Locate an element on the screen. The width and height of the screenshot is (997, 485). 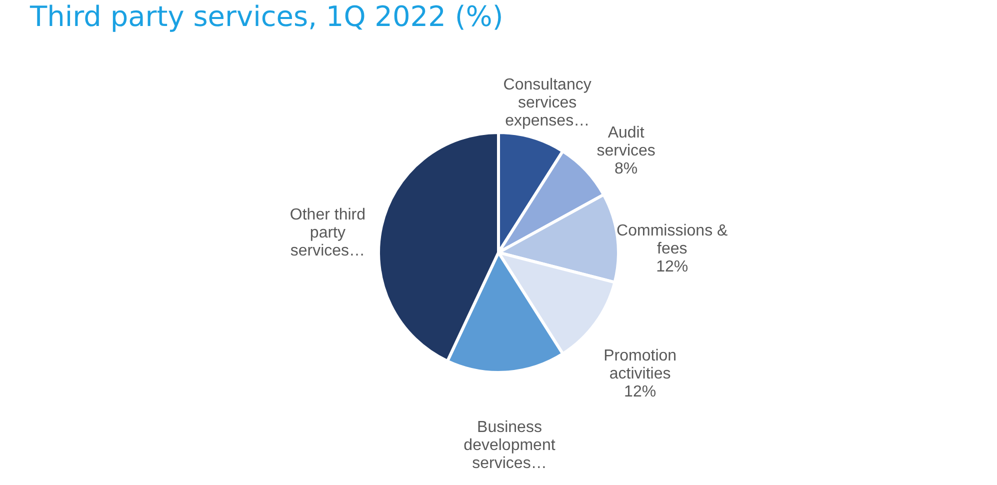
slice-label: Audit services is located at coordinates (626, 142).